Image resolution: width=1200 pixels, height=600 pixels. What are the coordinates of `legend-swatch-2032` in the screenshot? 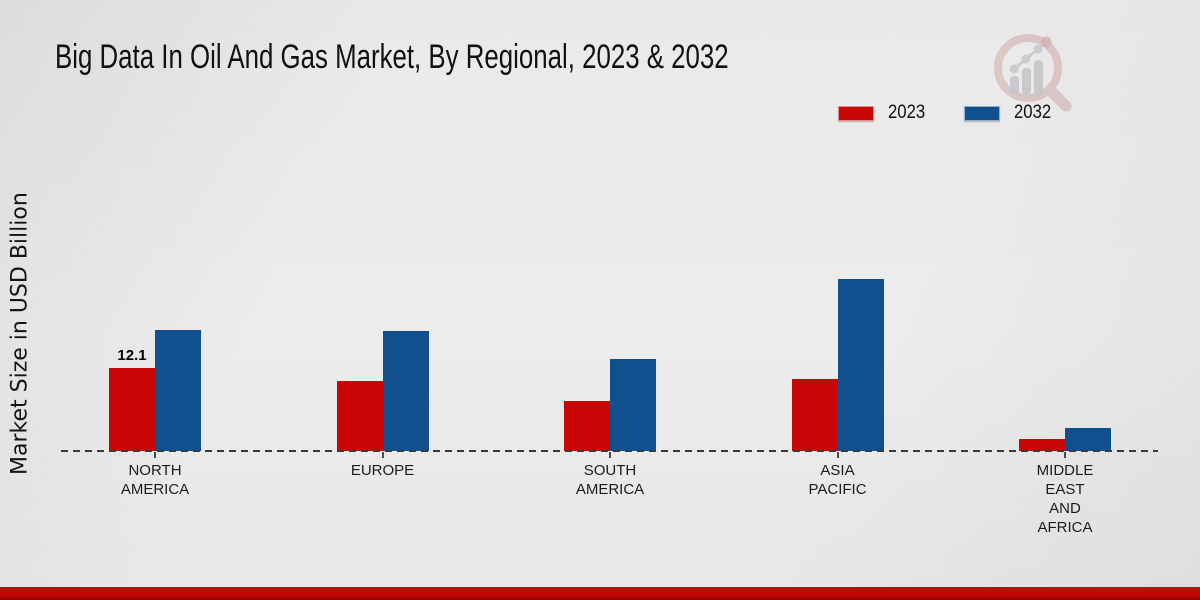 It's located at (982, 113).